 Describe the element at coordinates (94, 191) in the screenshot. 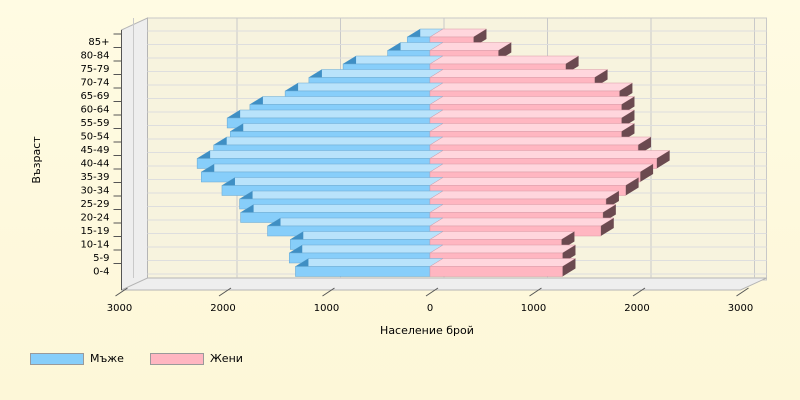

I see `y-tick-label: 30-34` at that location.